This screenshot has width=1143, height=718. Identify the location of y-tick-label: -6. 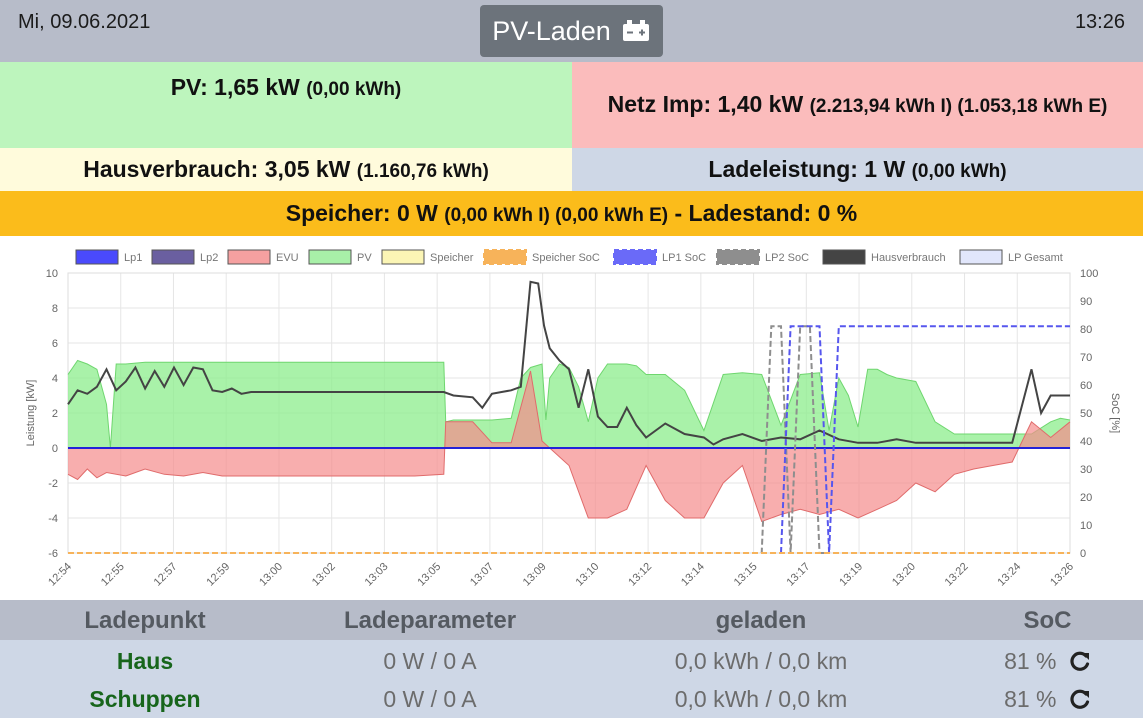
(53, 554).